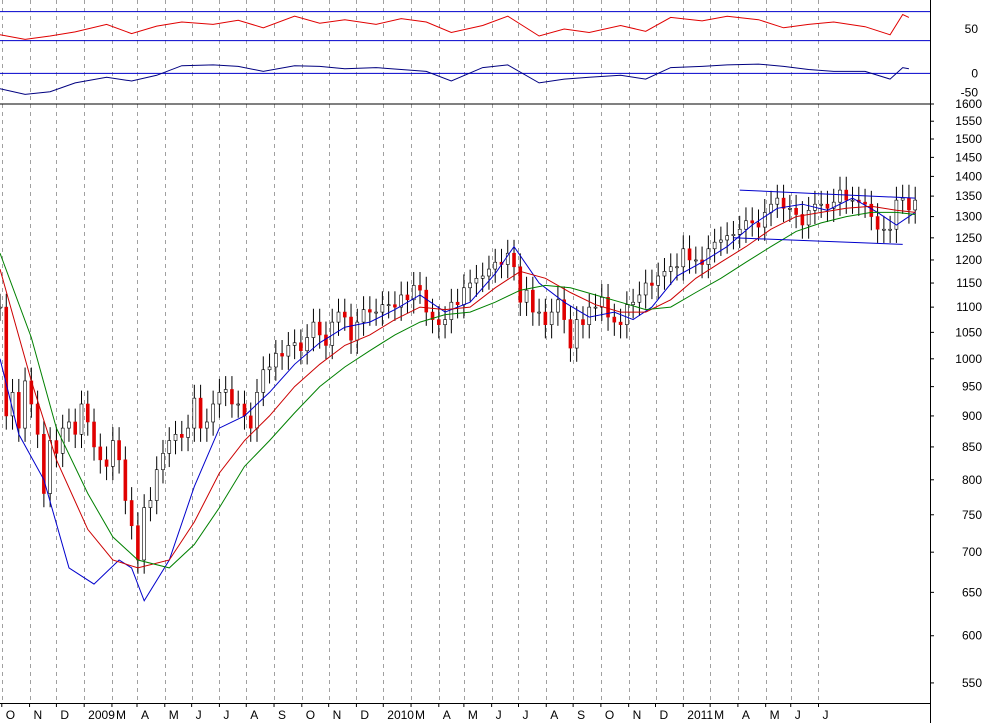  What do you see at coordinates (968, 157) in the screenshot?
I see `price-tick-label-18: 1450` at bounding box center [968, 157].